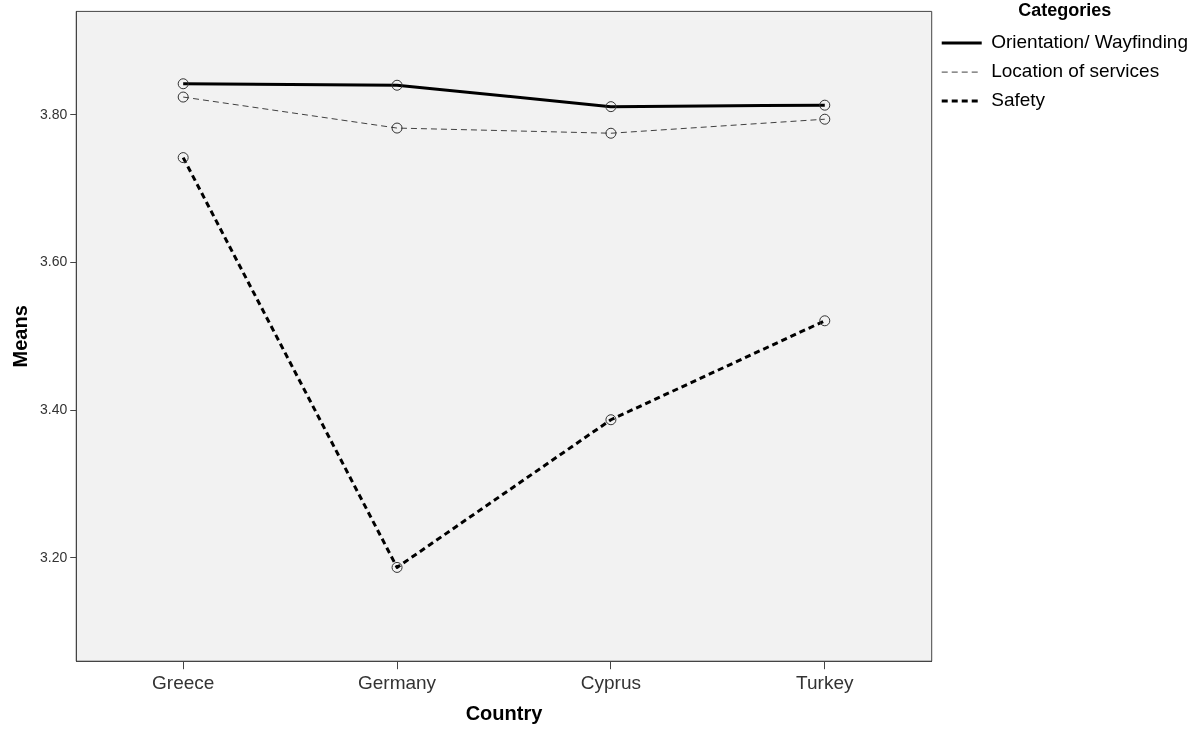 The height and width of the screenshot is (735, 1203). I want to click on legend-label: Location of services, so click(1075, 71).